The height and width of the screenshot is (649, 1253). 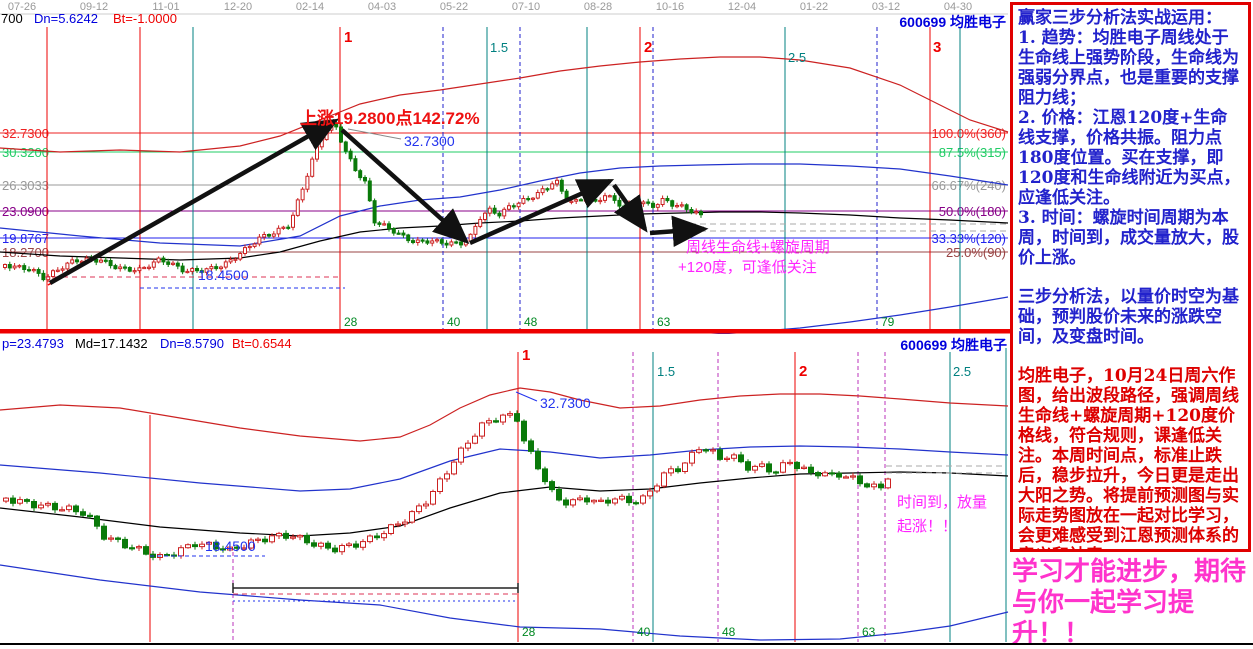 What do you see at coordinates (886, 7) in the screenshot?
I see `svg-text: 03-12` at bounding box center [886, 7].